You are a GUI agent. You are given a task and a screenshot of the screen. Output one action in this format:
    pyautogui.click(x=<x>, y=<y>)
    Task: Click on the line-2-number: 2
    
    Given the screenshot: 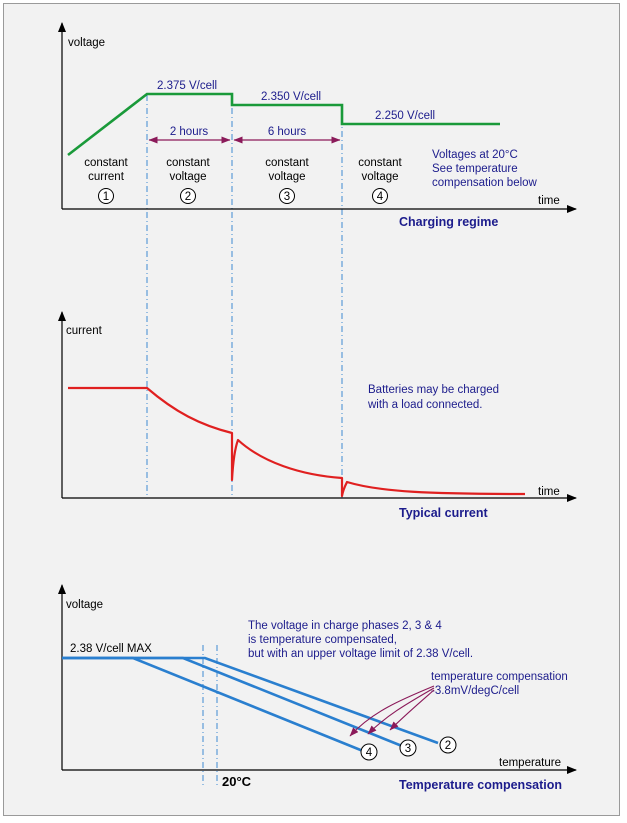 What is the action you would take?
    pyautogui.click(x=448, y=746)
    